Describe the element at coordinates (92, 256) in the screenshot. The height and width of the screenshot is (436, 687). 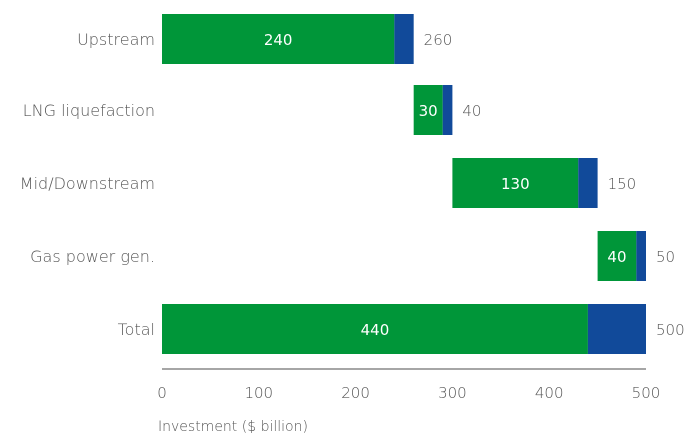
I see `category-label-gas-power-gen: Gas power gen.` at that location.